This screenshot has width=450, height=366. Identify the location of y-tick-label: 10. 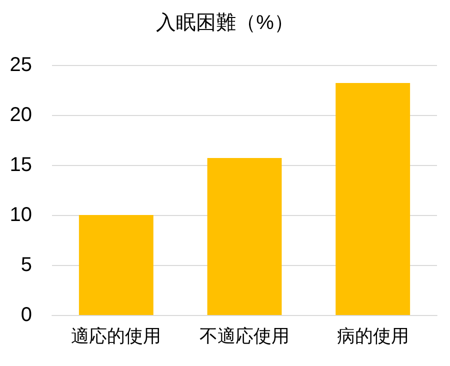
(21, 215).